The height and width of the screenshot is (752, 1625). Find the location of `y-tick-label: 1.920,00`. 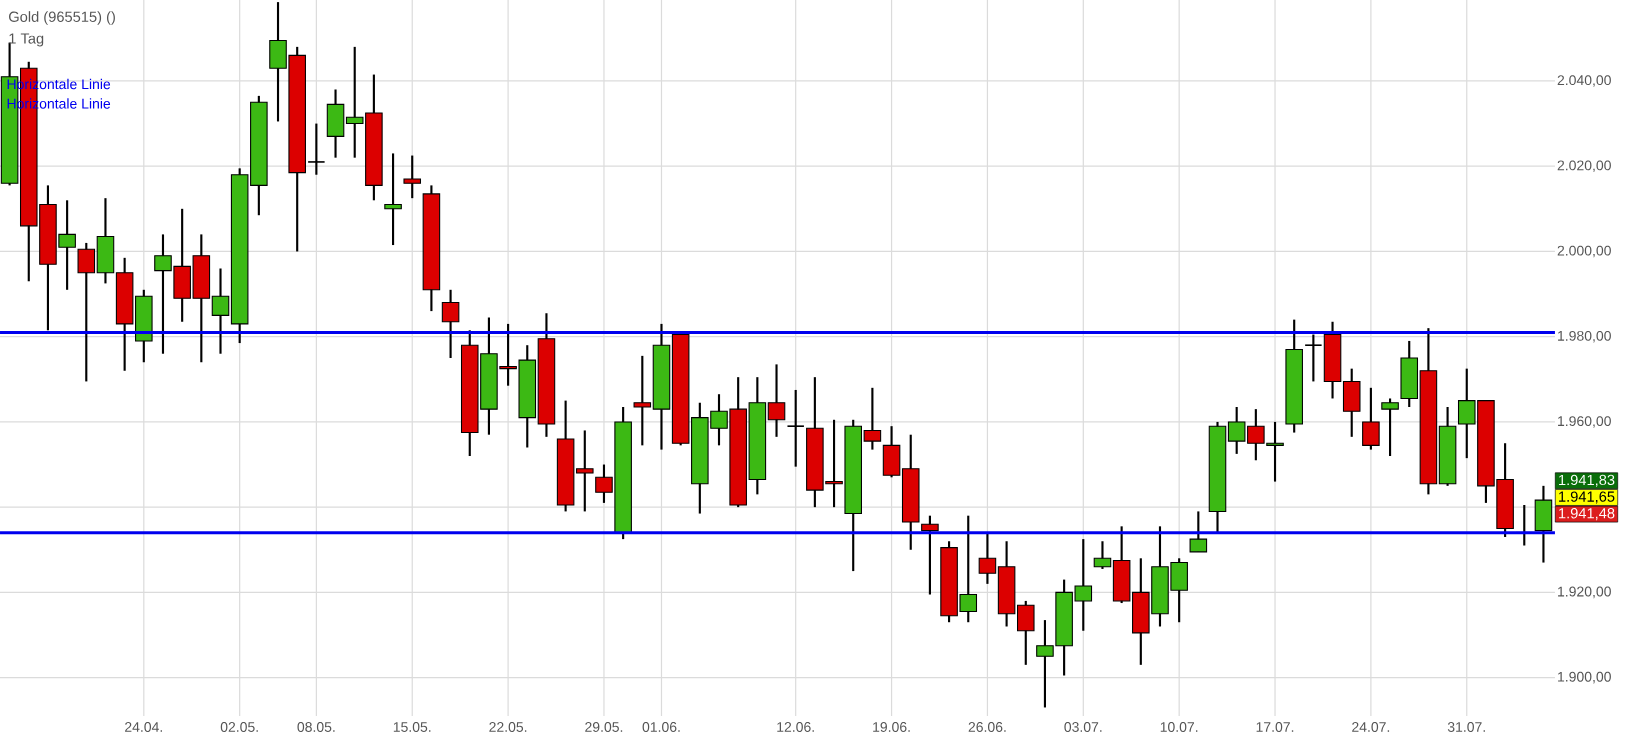

y-tick-label: 1.920,00 is located at coordinates (1584, 592).